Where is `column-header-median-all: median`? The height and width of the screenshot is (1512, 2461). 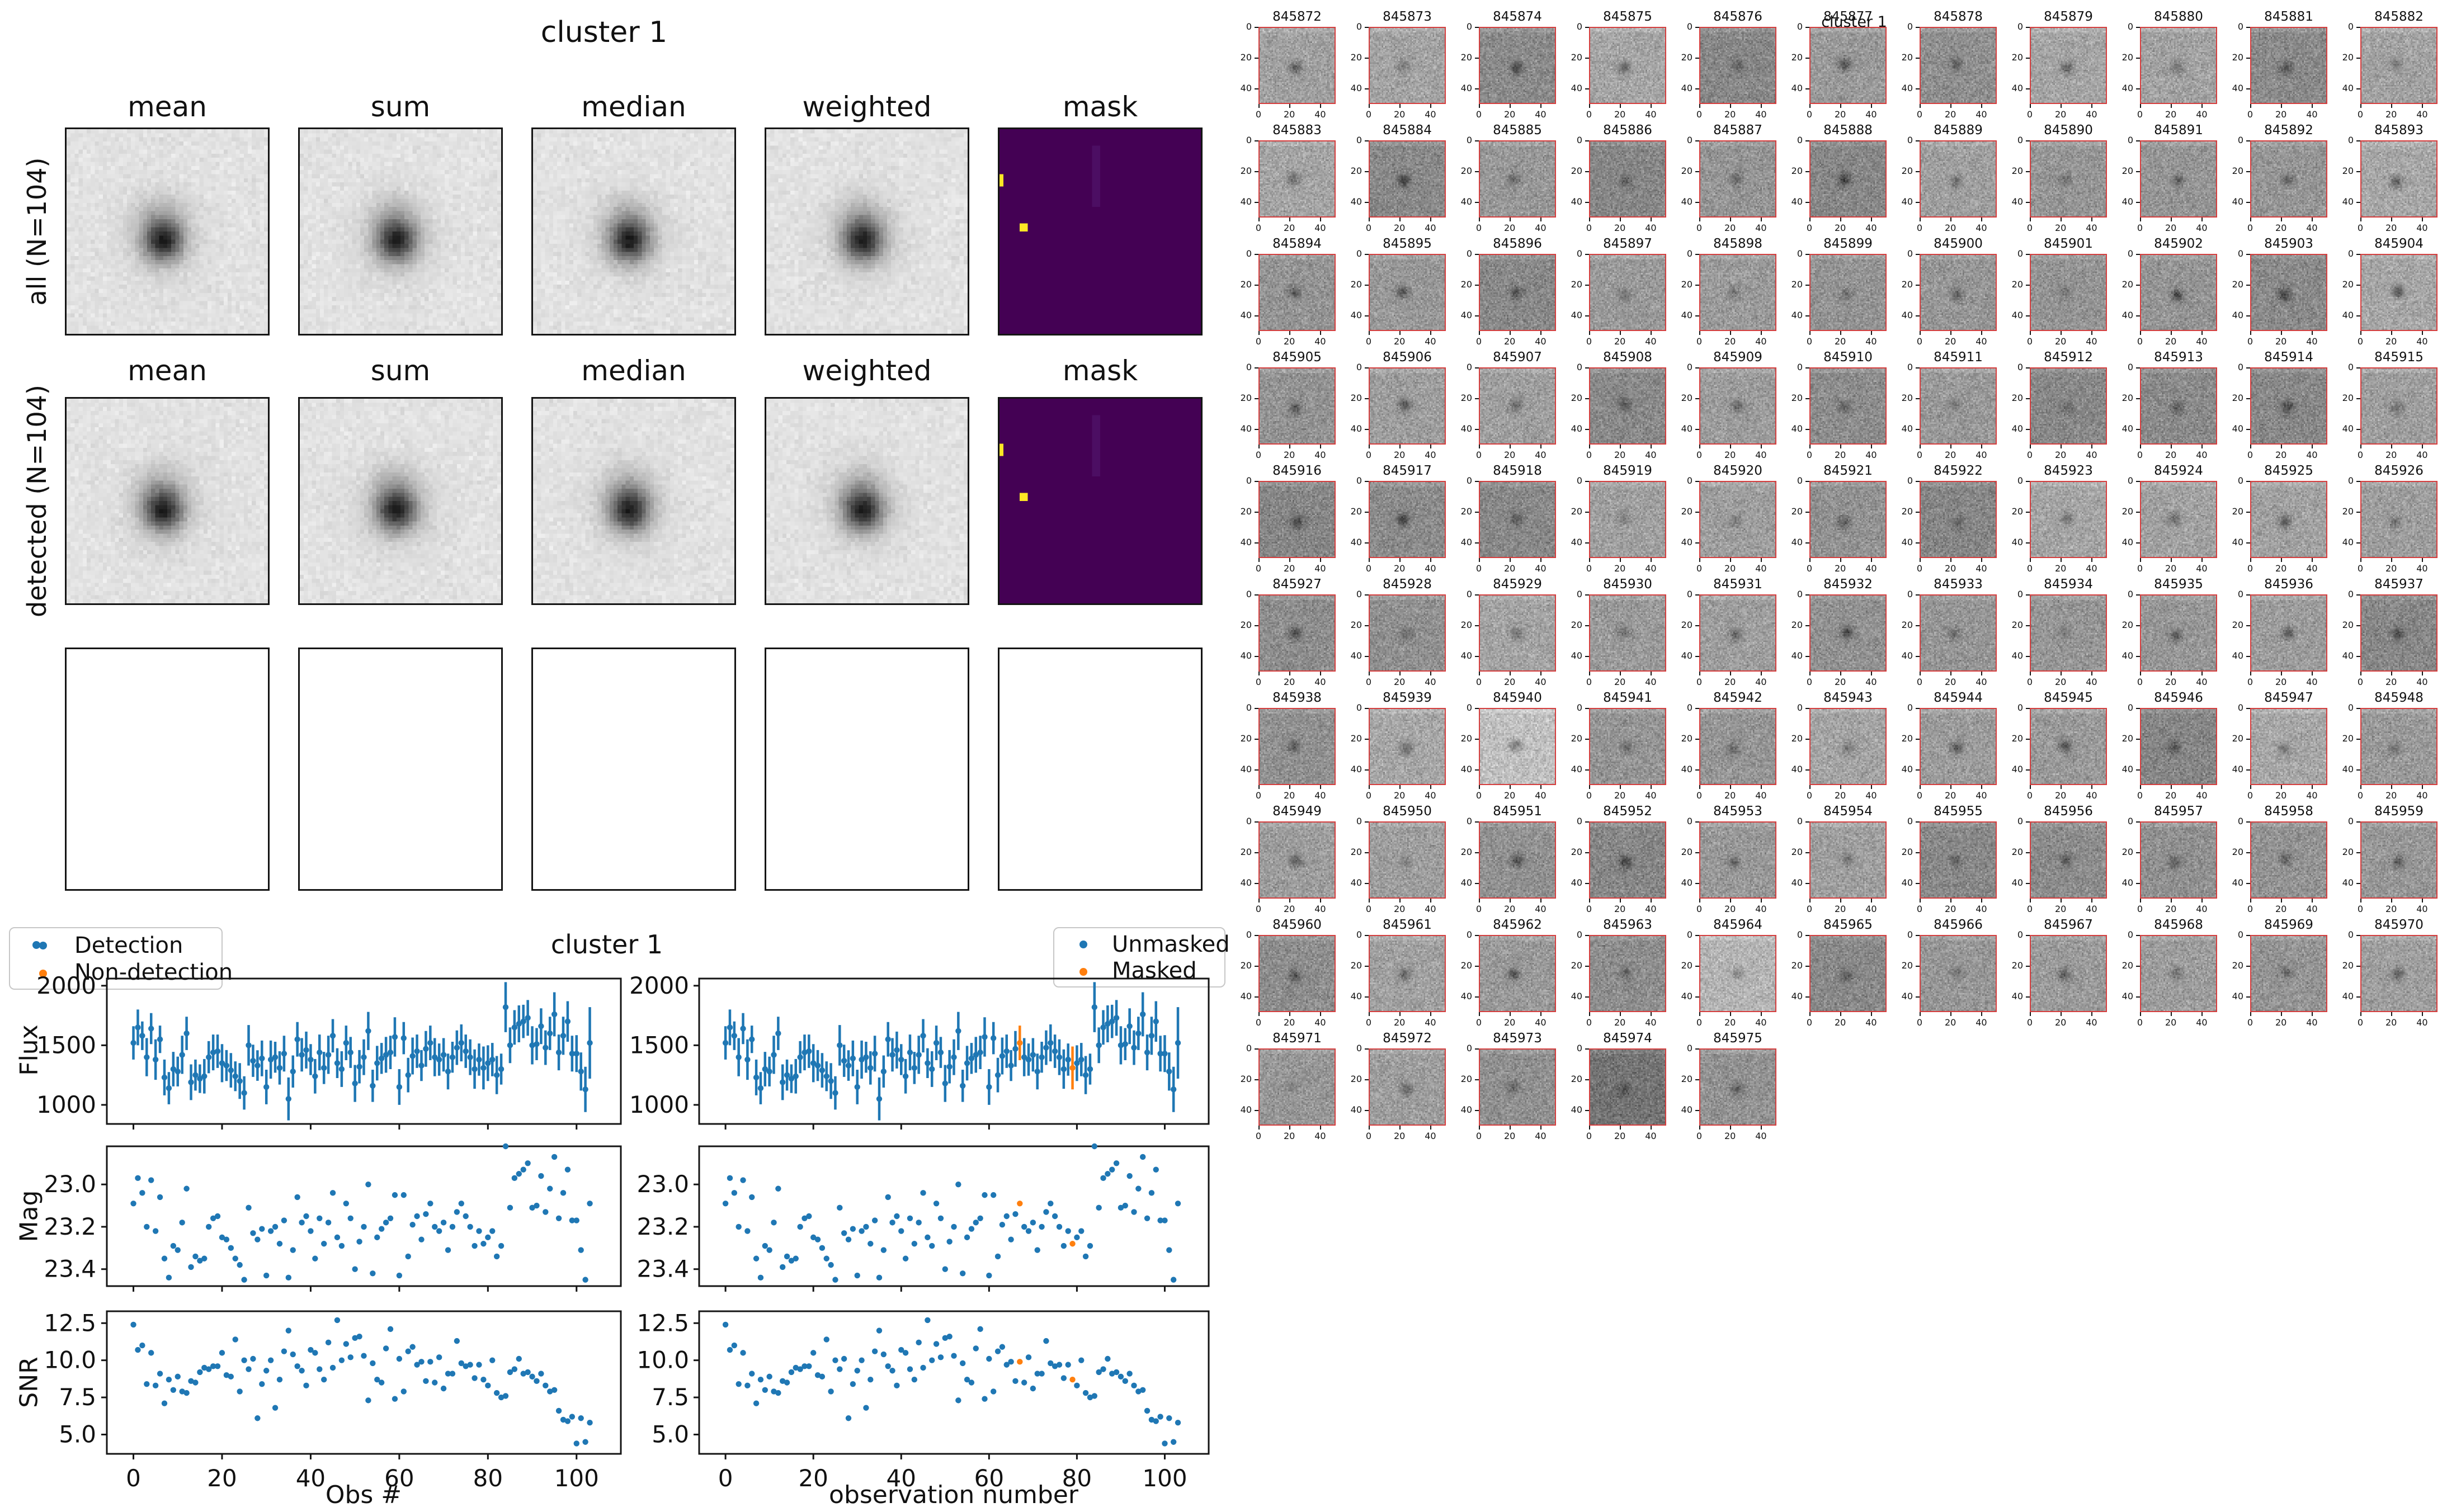 column-header-median-all: median is located at coordinates (633, 107).